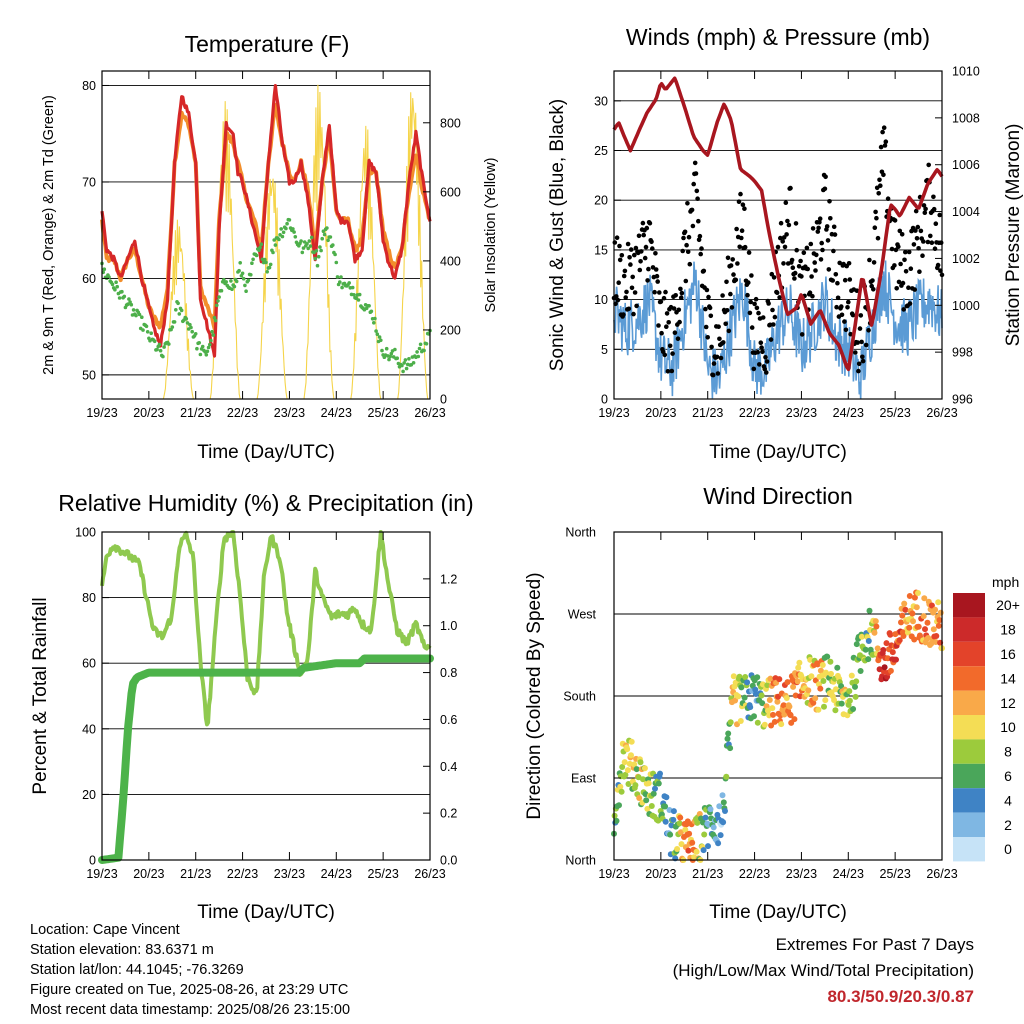 This screenshot has width=1024, height=1024. What do you see at coordinates (92, 861) in the screenshot?
I see `humidity-y-tick-label: 0` at bounding box center [92, 861].